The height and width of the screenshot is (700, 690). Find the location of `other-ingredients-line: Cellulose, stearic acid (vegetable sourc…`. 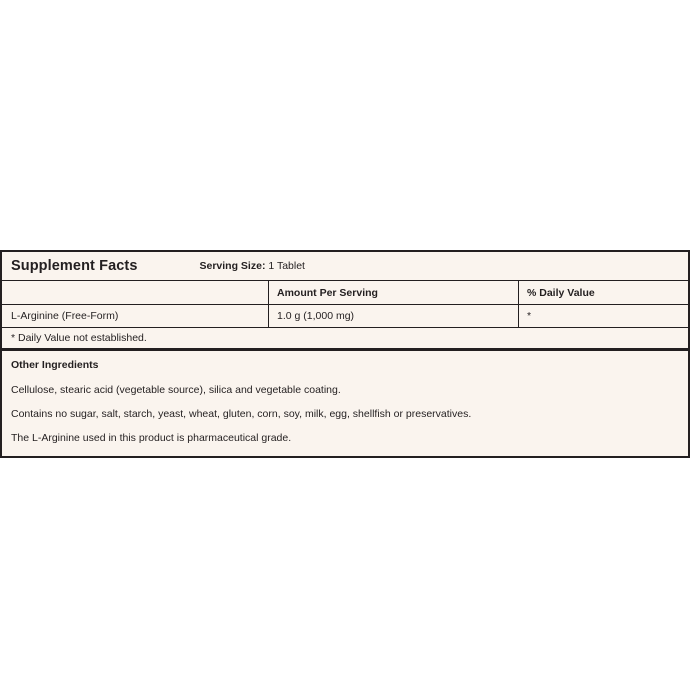

other-ingredients-line: Cellulose, stearic acid (vegetable sourc… is located at coordinates (176, 390).